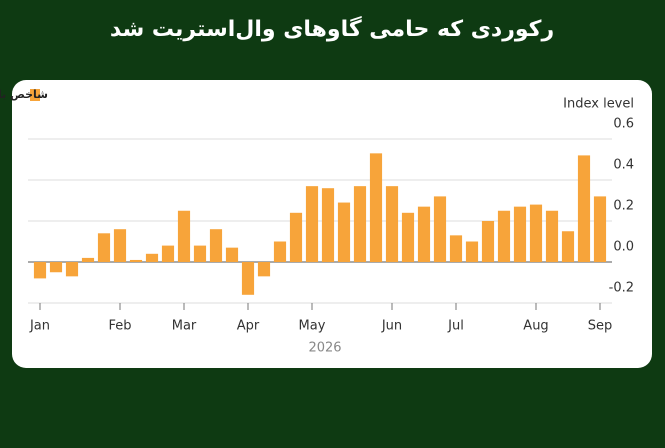  Describe the element at coordinates (39, 326) in the screenshot. I see `x-tick-label: Jan` at that location.